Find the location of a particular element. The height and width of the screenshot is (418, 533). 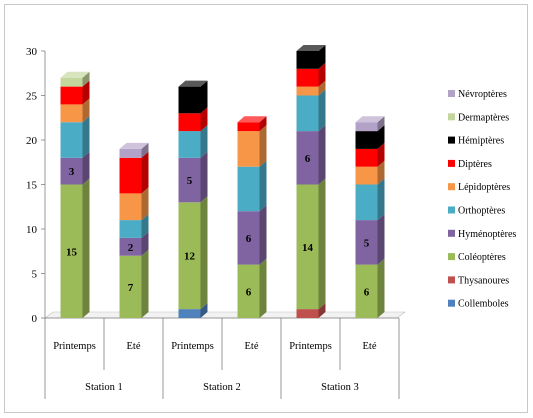

y-tick-label: 30 is located at coordinates (32, 52).